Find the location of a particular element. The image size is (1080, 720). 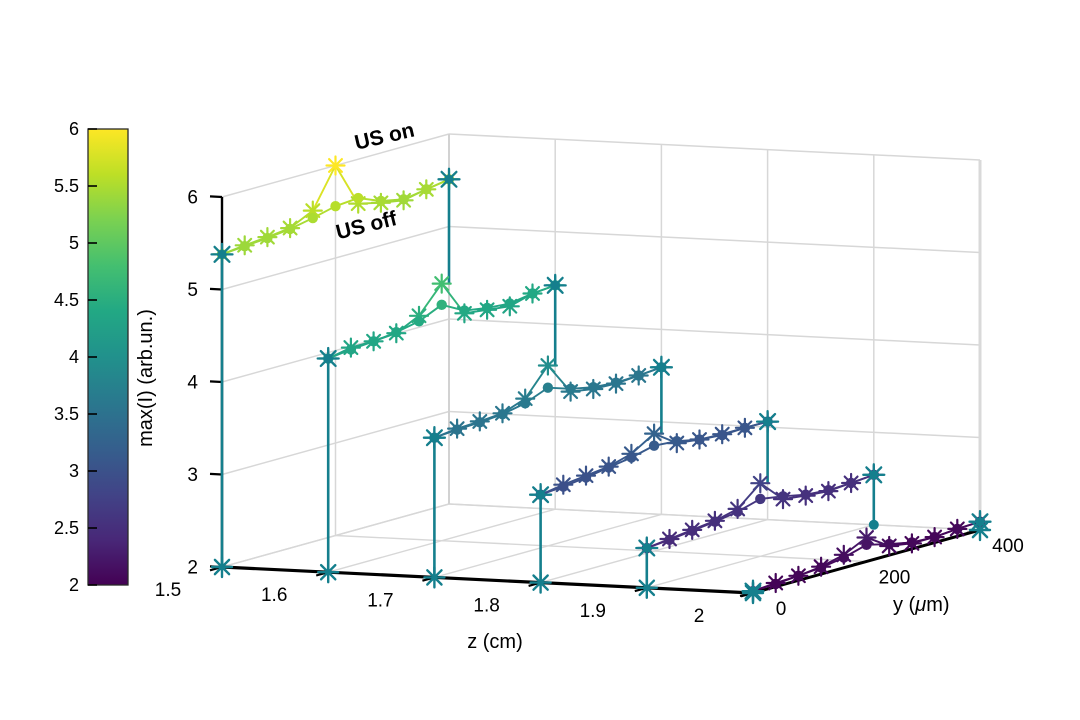

stems is located at coordinates (335, 373).